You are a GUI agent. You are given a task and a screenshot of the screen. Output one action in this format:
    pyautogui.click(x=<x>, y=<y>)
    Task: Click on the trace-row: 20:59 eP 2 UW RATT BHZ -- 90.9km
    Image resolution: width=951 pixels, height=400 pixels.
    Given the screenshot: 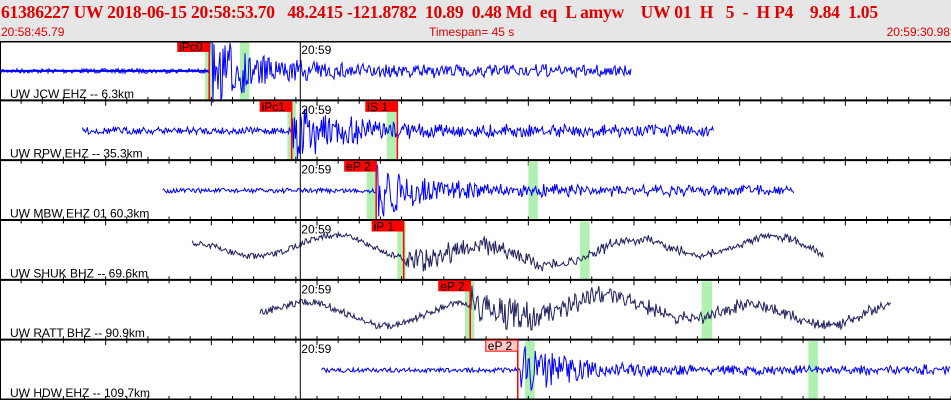 What is the action you would take?
    pyautogui.click(x=451, y=310)
    